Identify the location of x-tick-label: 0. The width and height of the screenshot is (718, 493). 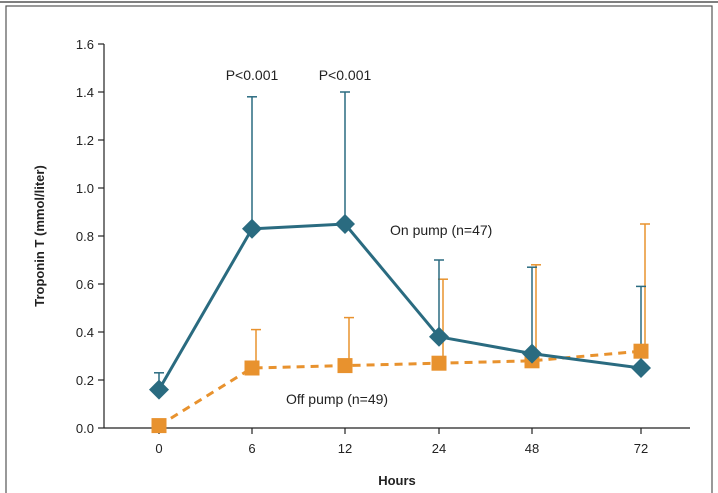
(158, 448).